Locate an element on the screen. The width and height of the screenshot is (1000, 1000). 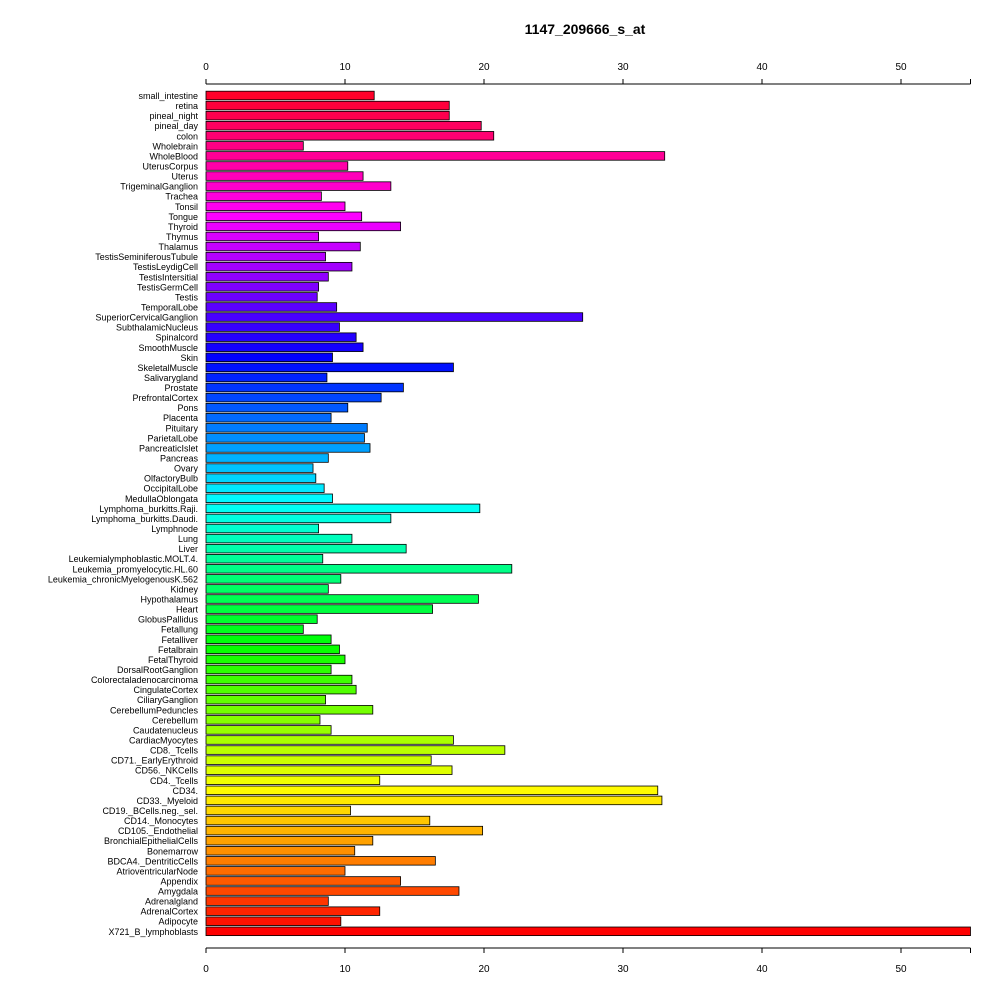
category-label: Colorectaladenocarcinoma is located at coordinates (144, 680).